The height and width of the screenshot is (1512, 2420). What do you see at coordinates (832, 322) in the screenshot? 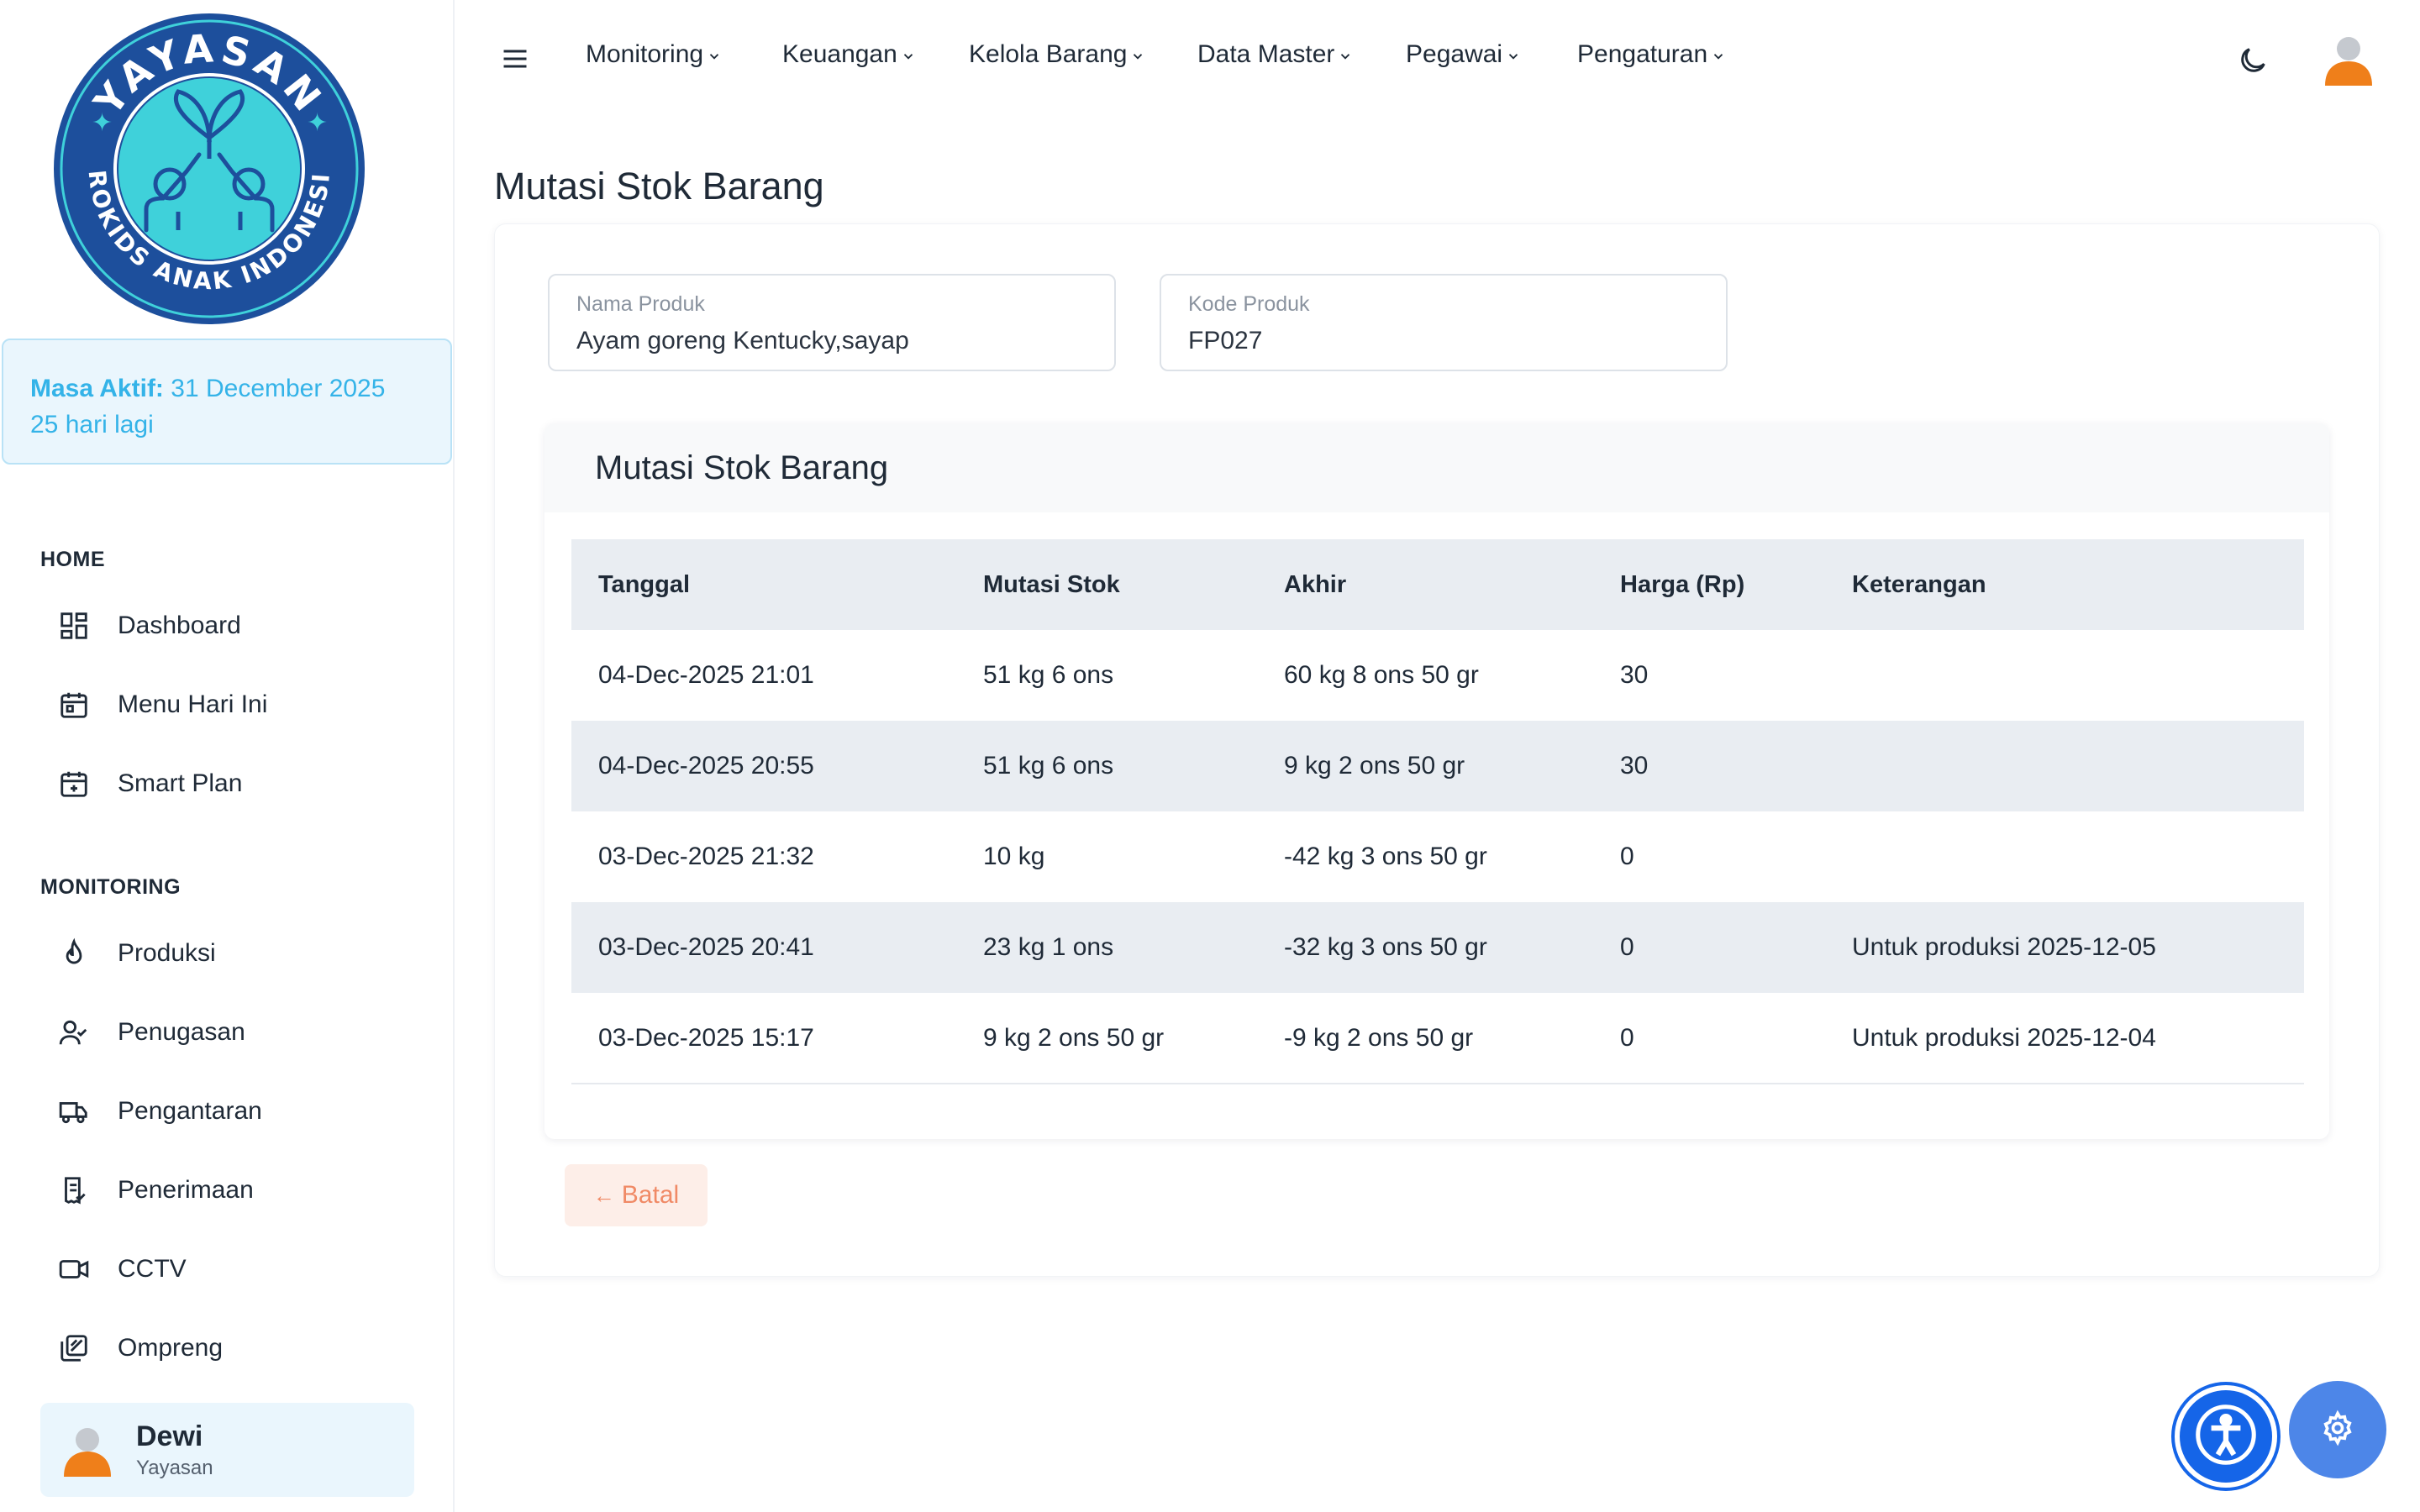
I see `nama-produk-field: Nama Produk Ayam goreng Kentucky,sayap` at bounding box center [832, 322].